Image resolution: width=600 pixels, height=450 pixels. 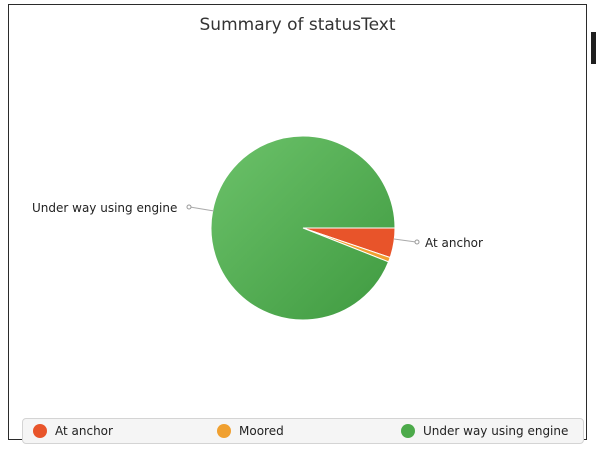 What do you see at coordinates (297, 25) in the screenshot?
I see `chart-title: Summary of statusText` at bounding box center [297, 25].